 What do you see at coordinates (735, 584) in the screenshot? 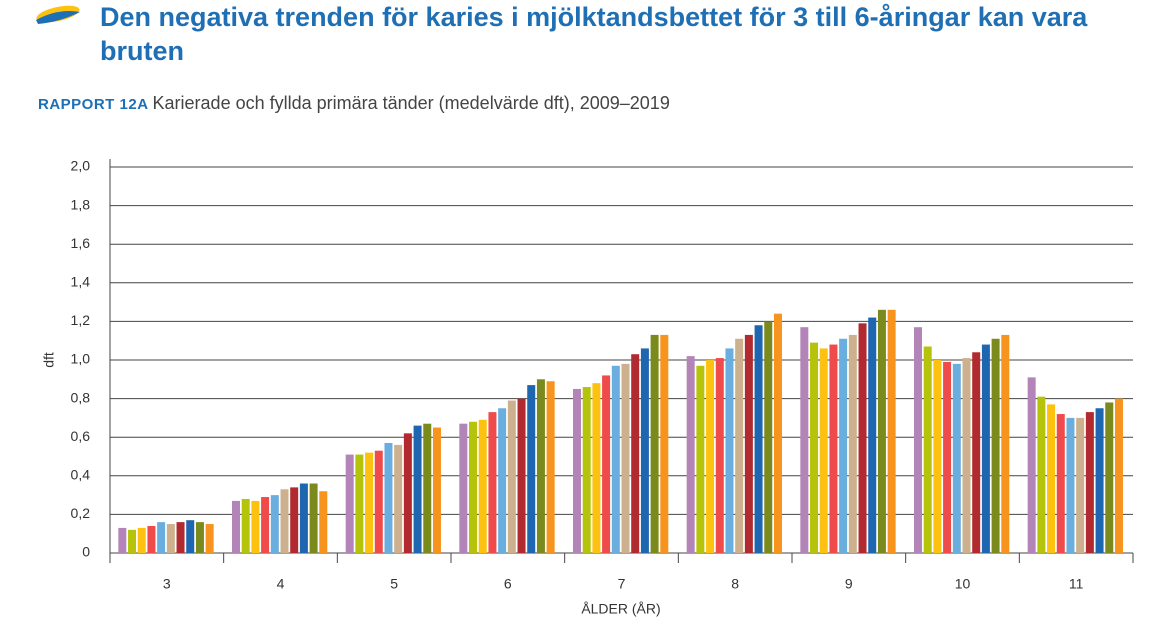
I see `x-tick-label: 8` at bounding box center [735, 584].